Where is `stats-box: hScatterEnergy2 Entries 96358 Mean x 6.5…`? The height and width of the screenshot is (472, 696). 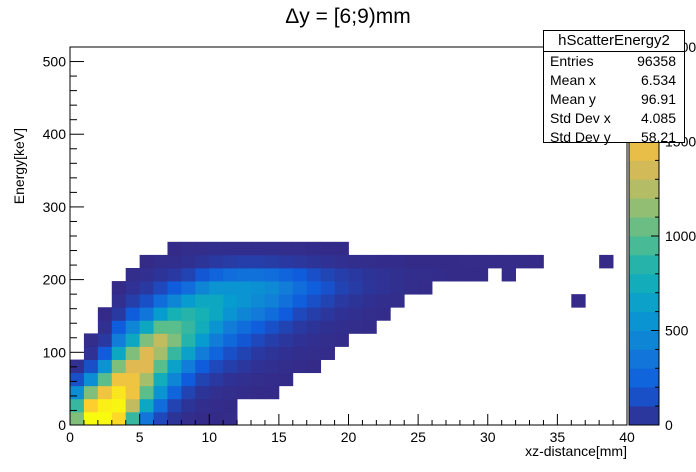 stats-box: hScatterEnergy2 Entries 96358 Mean x 6.5… is located at coordinates (614, 87).